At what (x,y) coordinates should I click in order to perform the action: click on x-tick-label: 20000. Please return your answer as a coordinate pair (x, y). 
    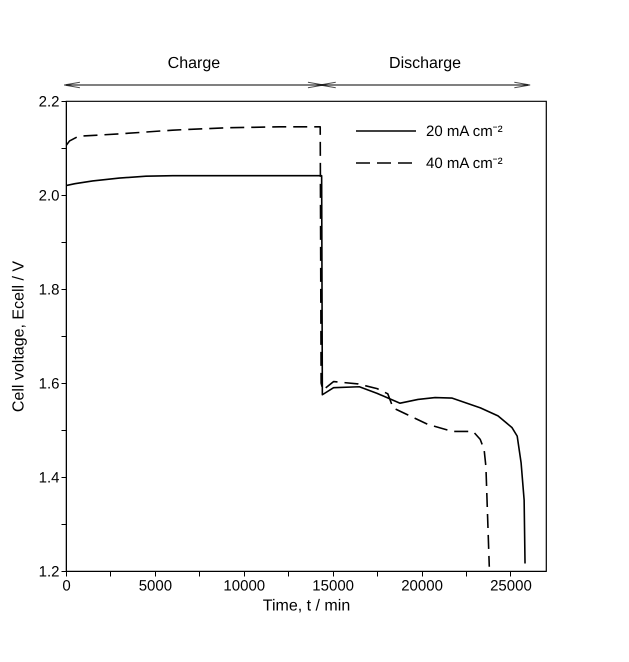
    Looking at the image, I should click on (422, 586).